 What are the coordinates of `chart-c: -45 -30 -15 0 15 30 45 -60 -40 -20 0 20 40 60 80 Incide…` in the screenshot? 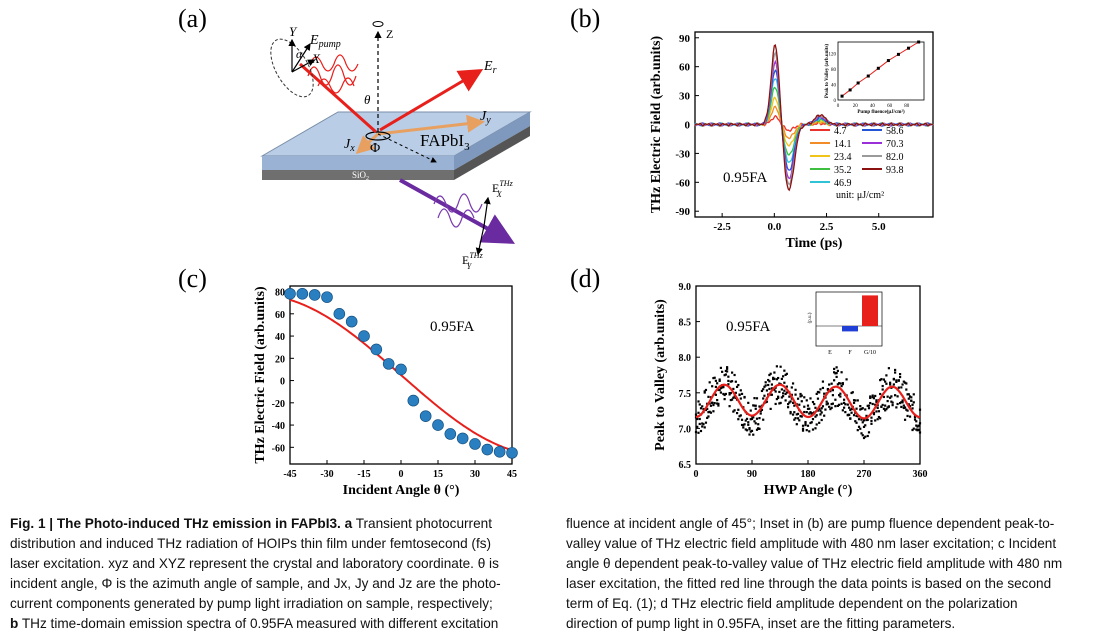 It's located at (385, 391).